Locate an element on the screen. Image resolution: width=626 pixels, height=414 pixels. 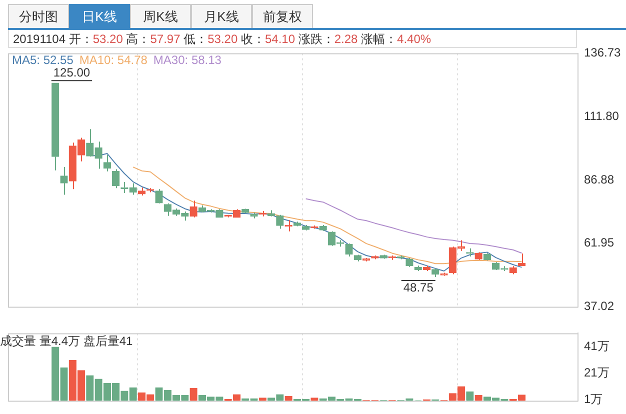
text: 20191104 开：53.20 高：57.97 低：53.20 收：54.10 涨跌：2.28 涨幅：4.40% is located at coordinates (222, 39).